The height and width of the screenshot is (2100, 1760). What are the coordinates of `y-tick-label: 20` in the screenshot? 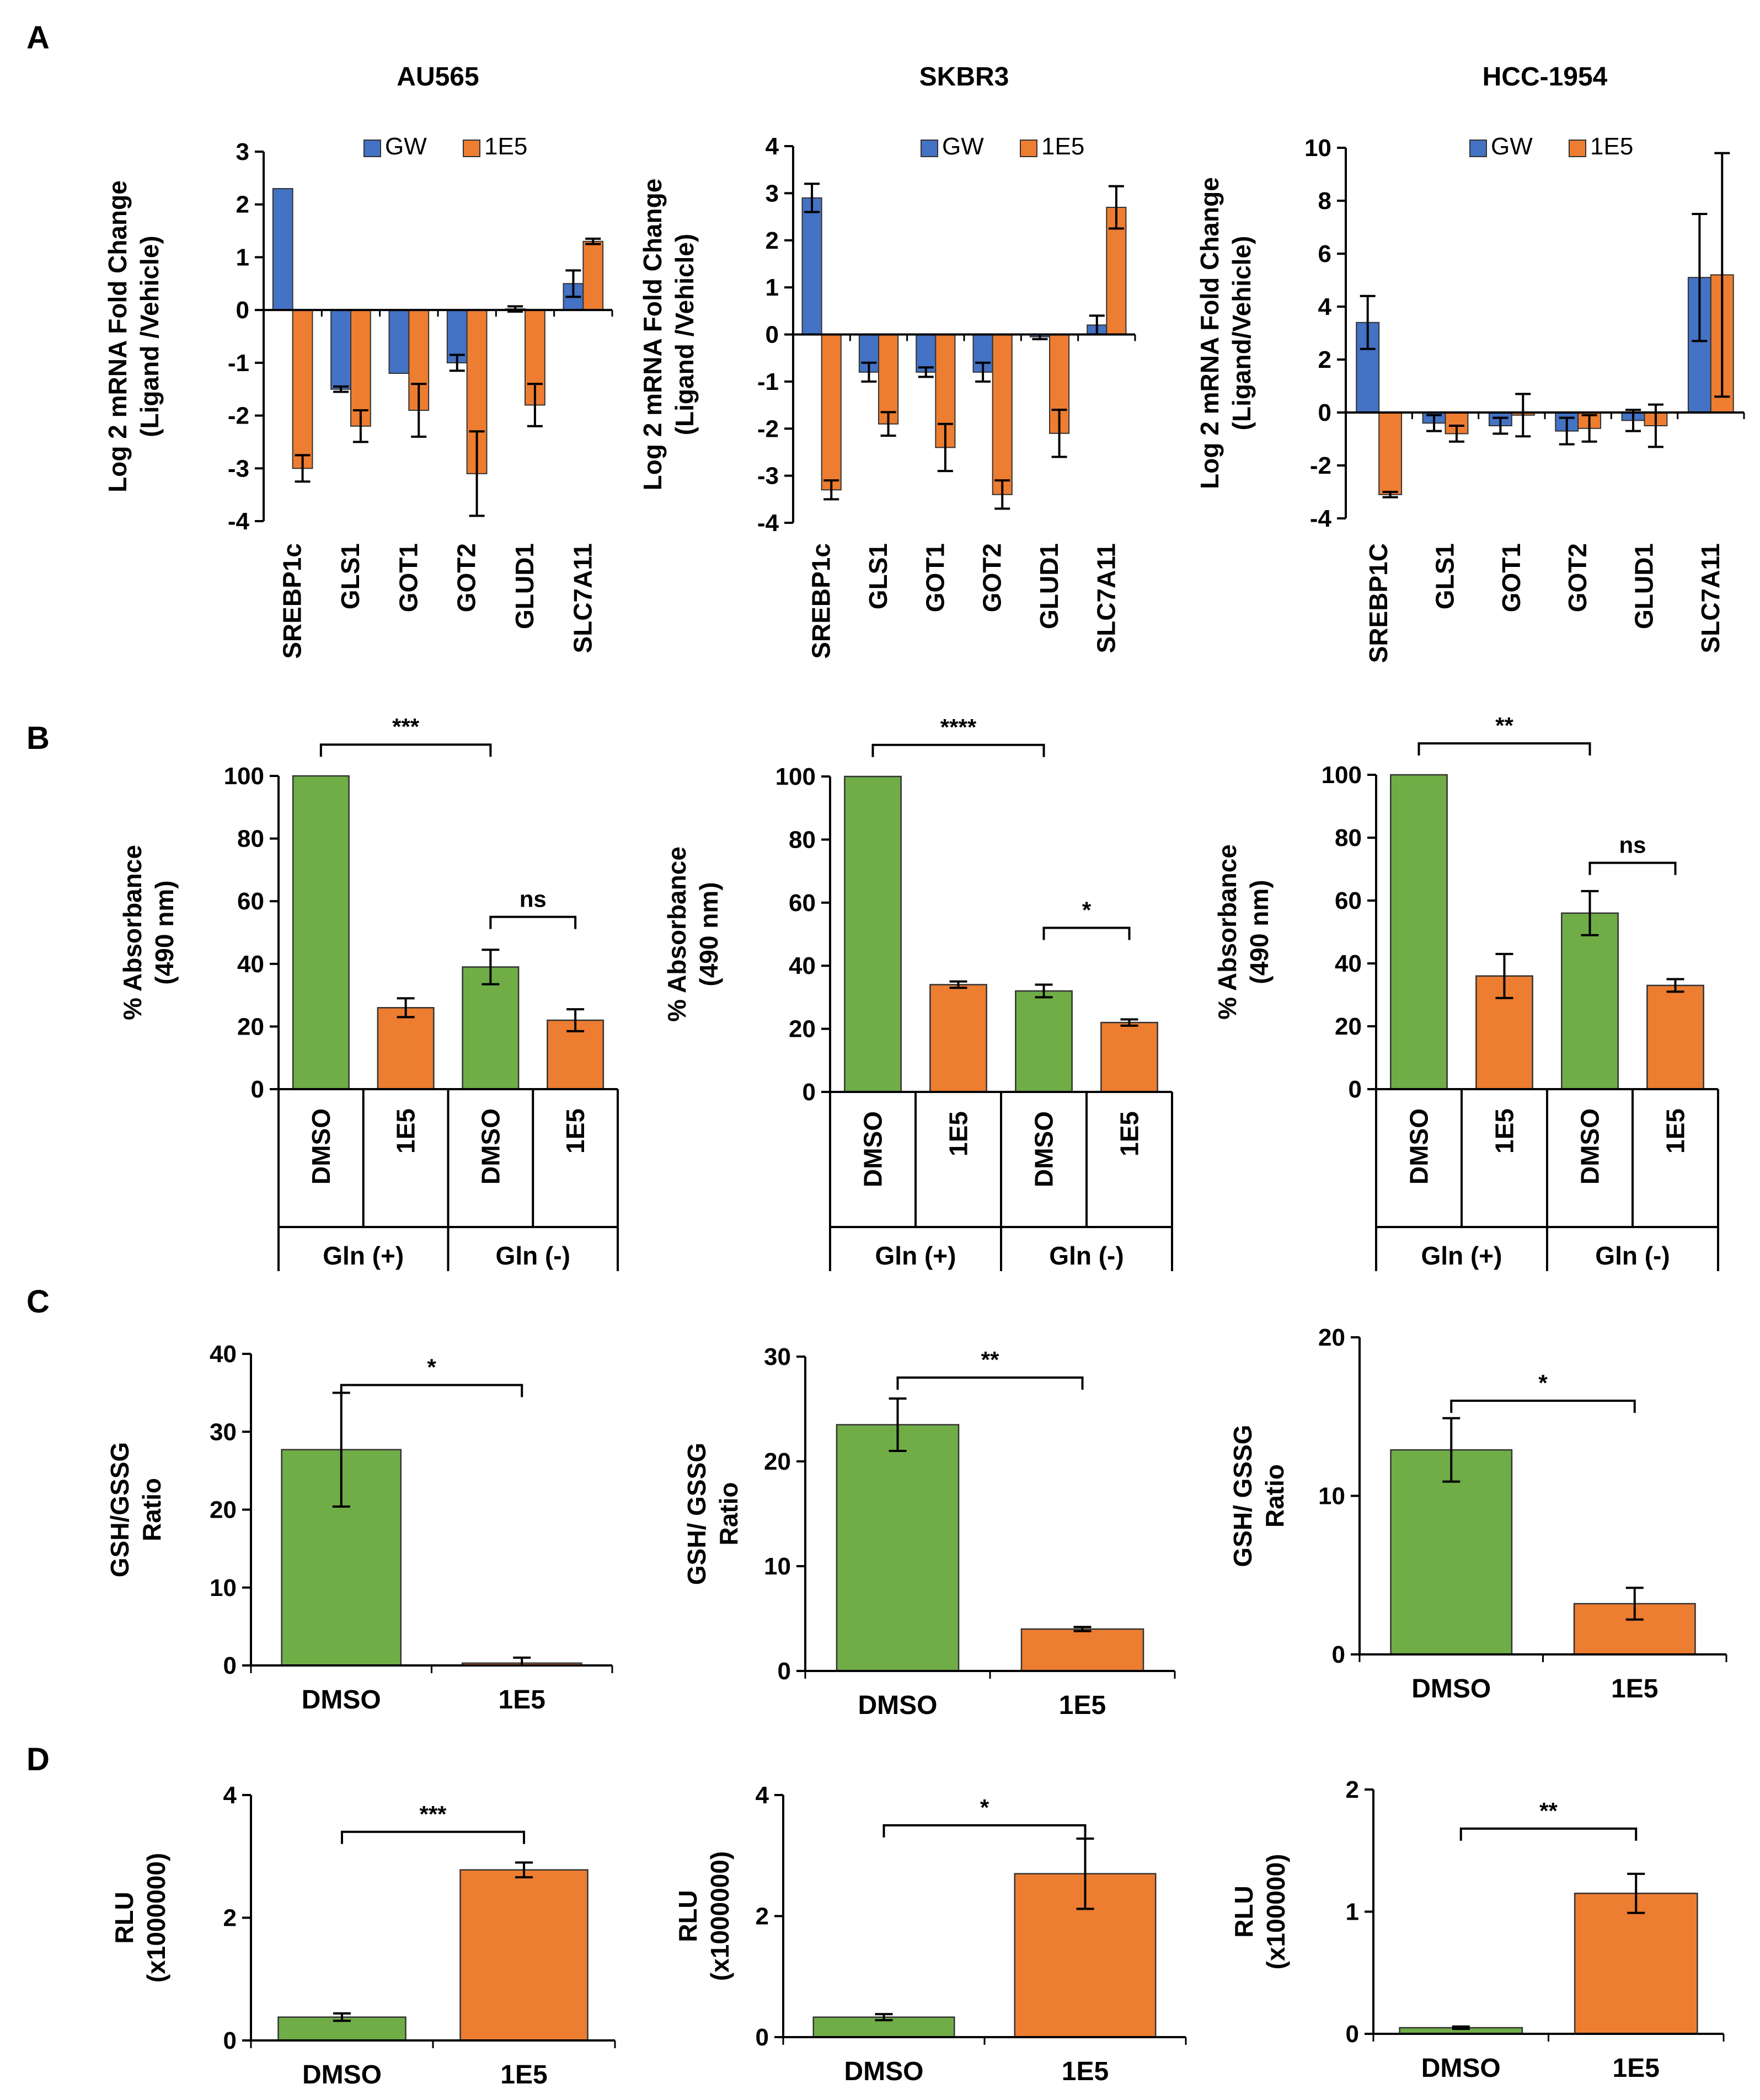 It's located at (777, 1461).